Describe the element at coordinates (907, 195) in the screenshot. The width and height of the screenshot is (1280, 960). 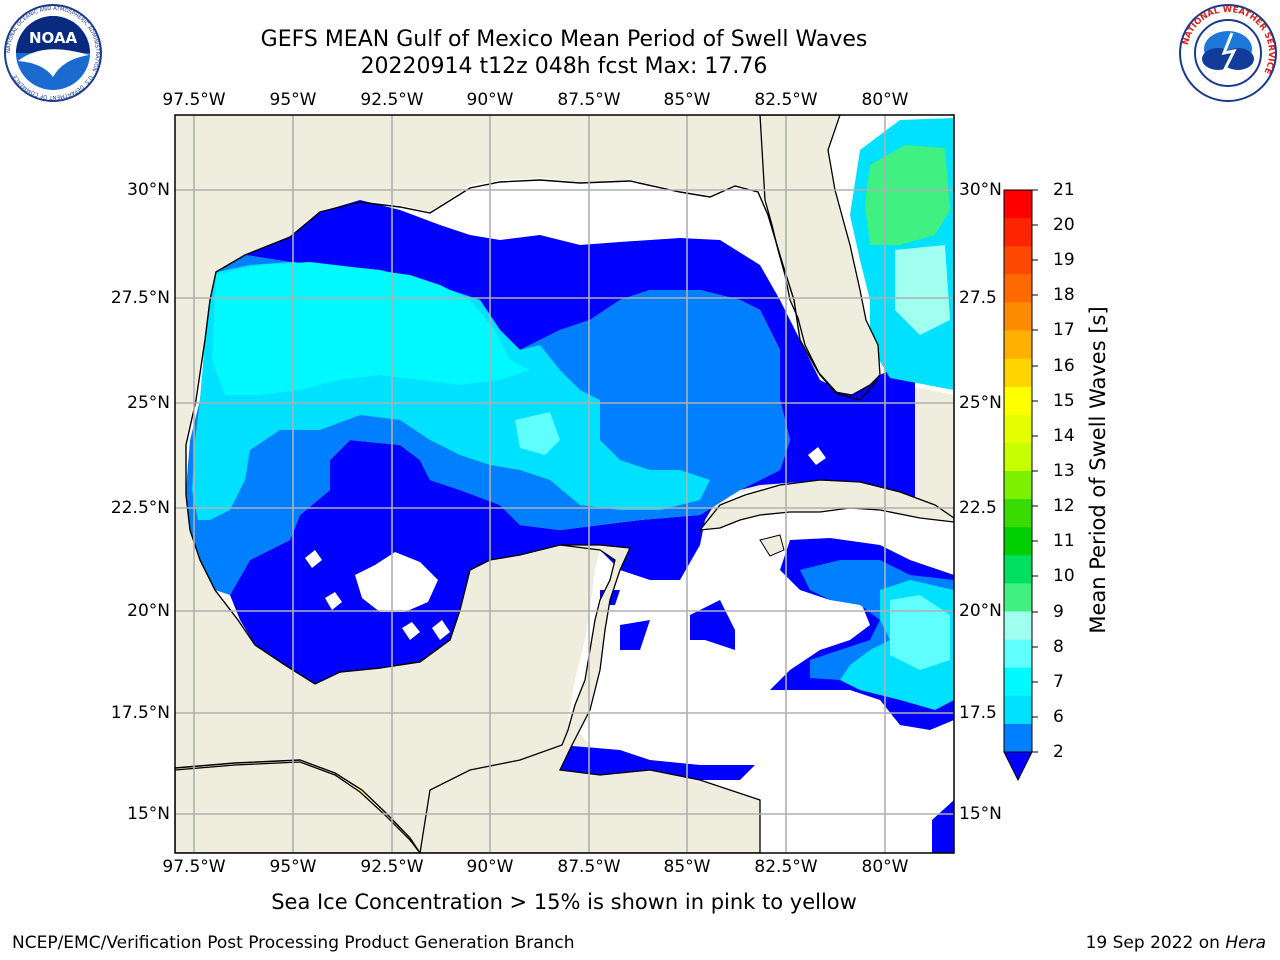
I see `swell-green` at that location.